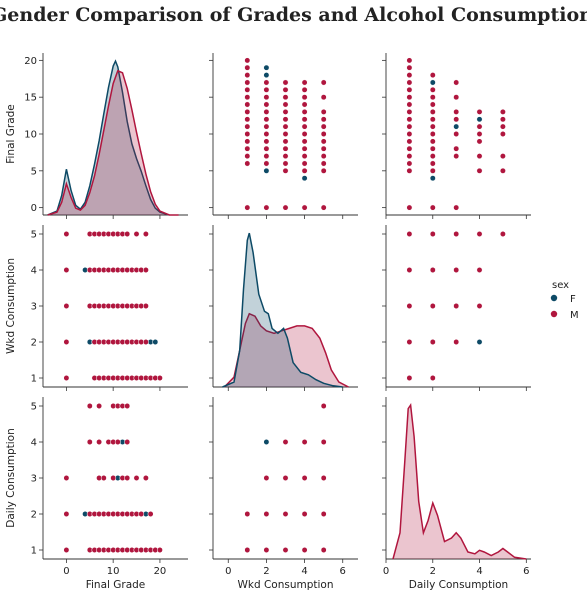 This screenshot has height=597, width=587. I want to click on y-tick-label: 20, so click(30, 61).